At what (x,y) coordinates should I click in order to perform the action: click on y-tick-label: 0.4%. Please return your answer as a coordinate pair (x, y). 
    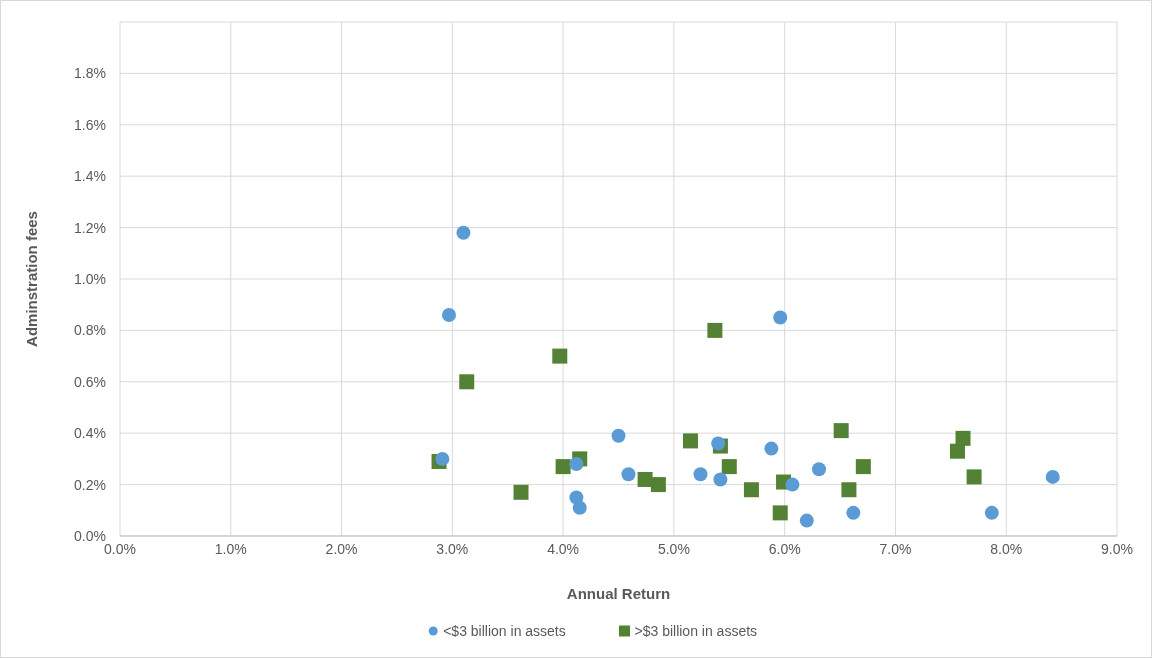
    Looking at the image, I should click on (90, 433).